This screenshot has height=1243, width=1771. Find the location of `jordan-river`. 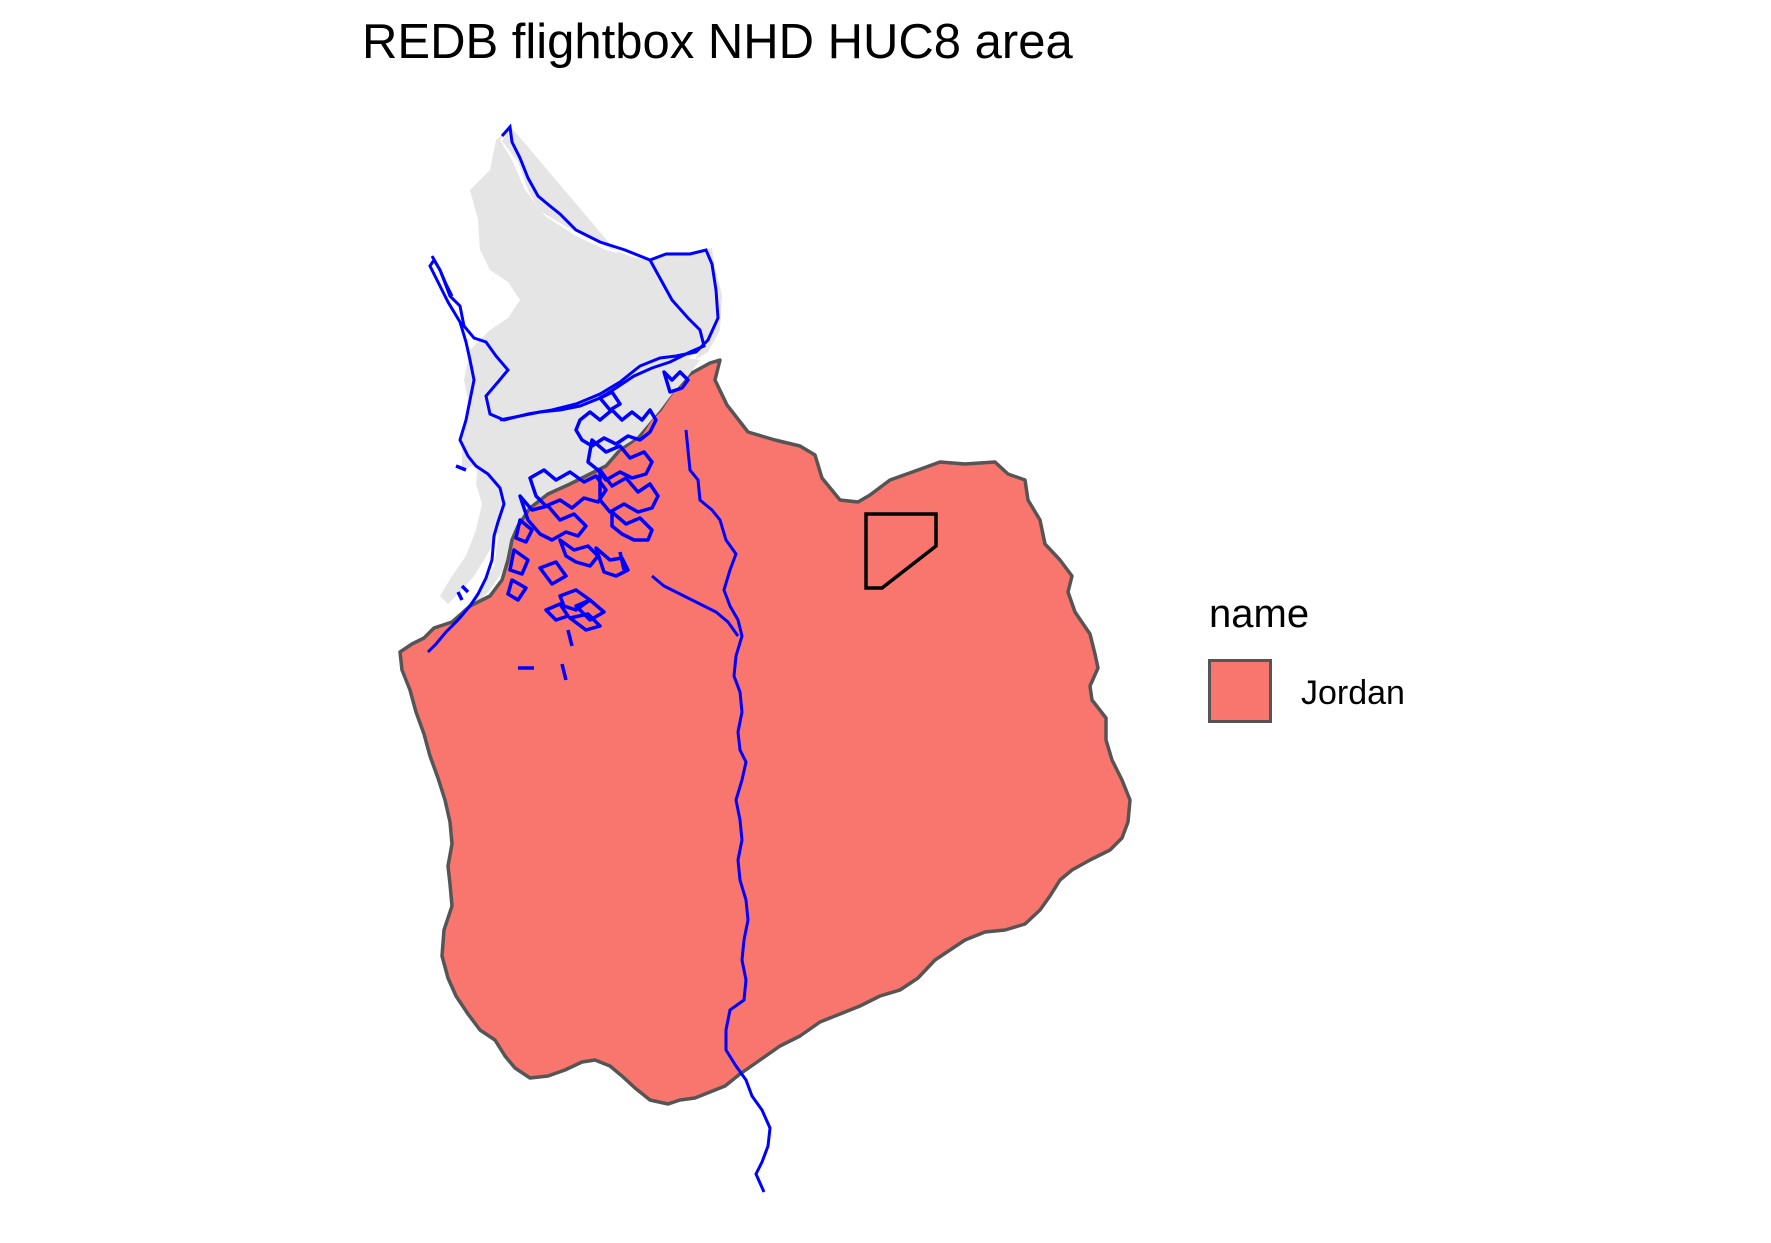

jordan-river is located at coordinates (728, 811).